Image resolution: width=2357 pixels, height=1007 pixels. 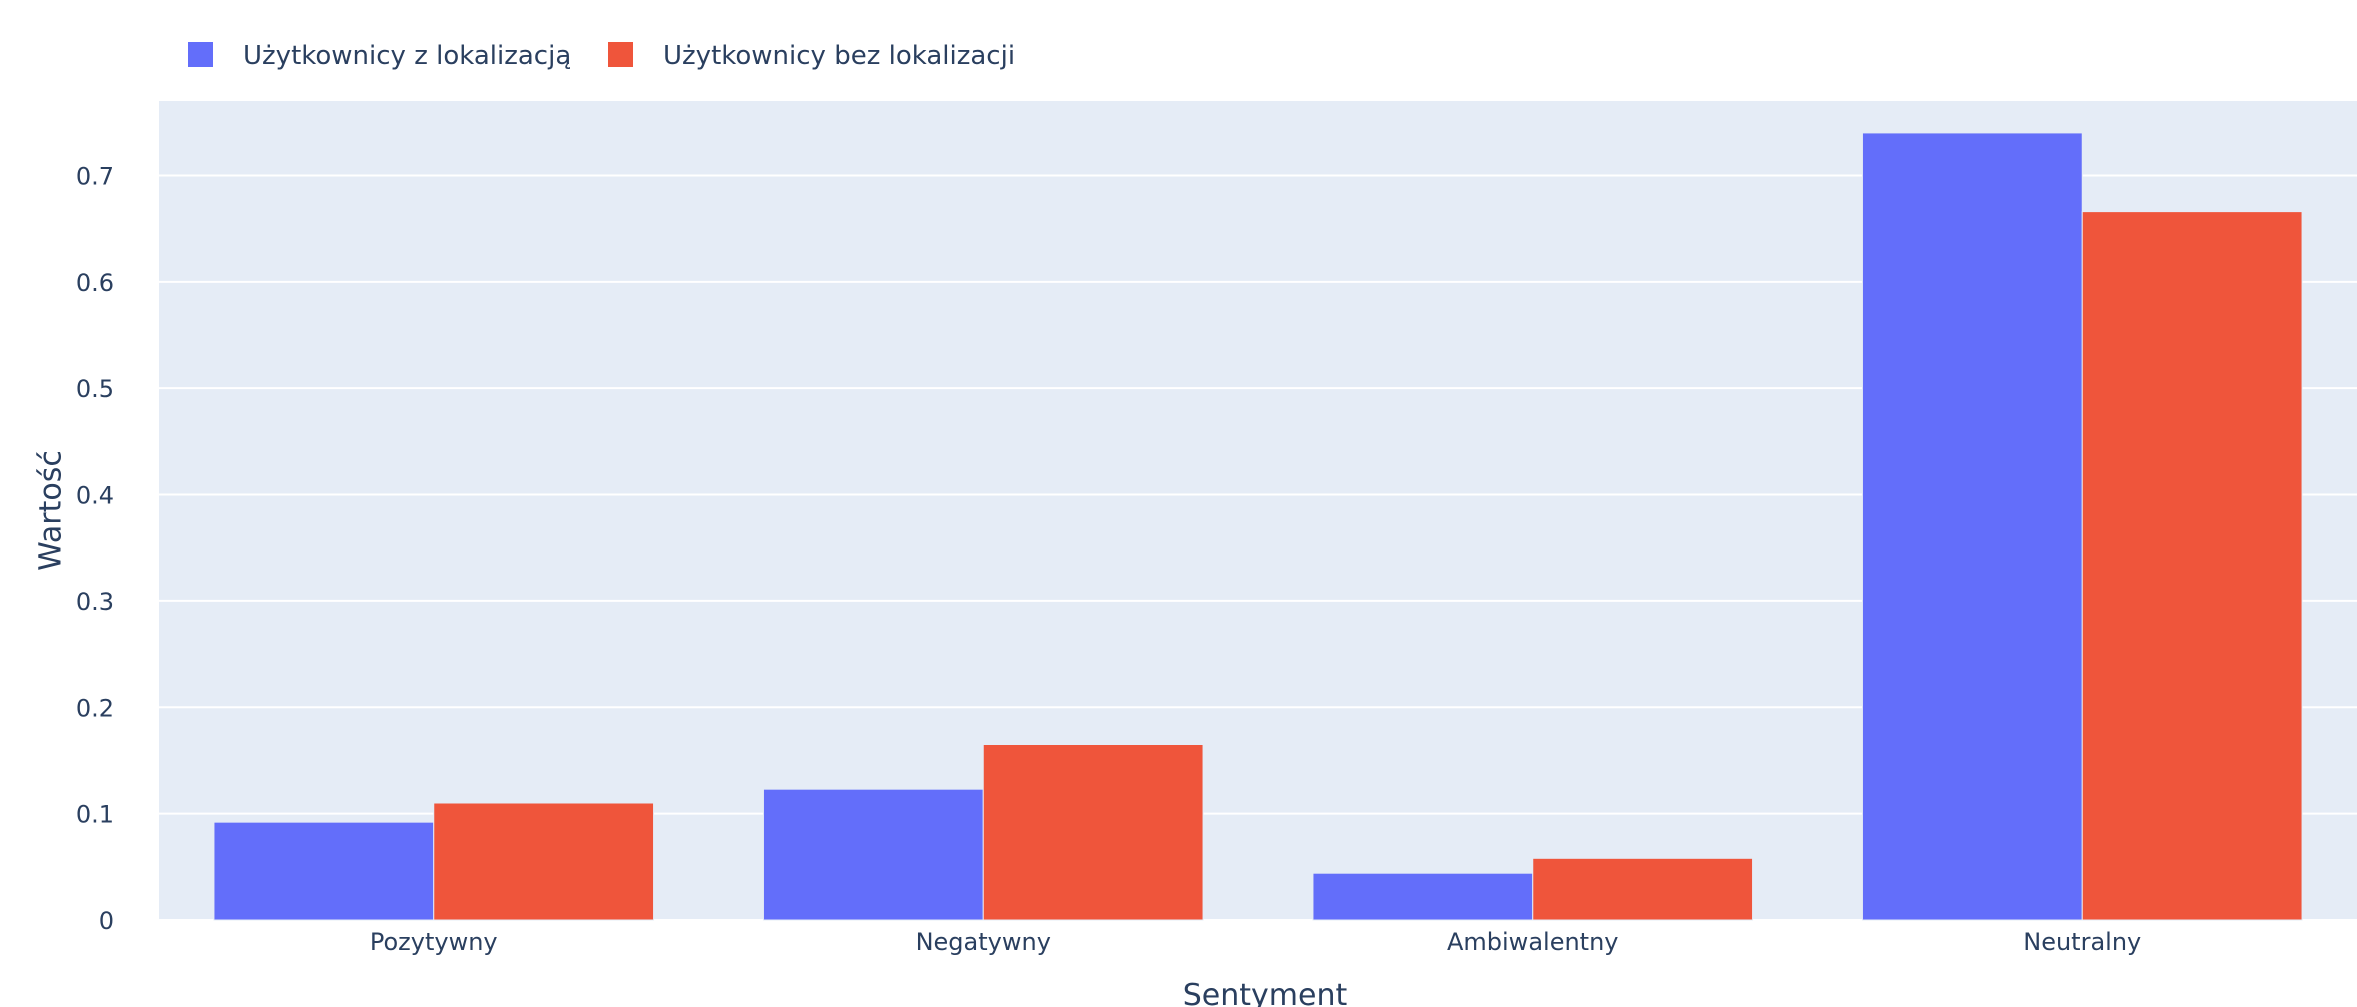 I want to click on bar-without-location-neutralny, so click(x=2192, y=566).